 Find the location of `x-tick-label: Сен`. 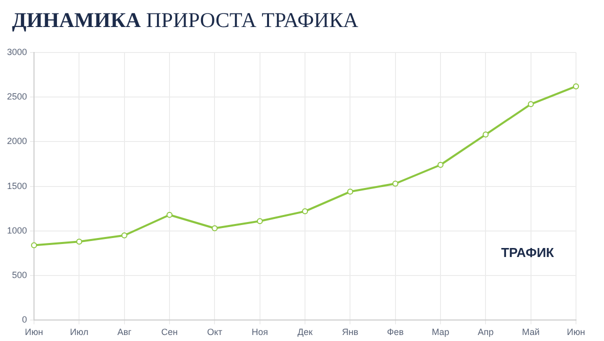

x-tick-label: Сен is located at coordinates (169, 332).